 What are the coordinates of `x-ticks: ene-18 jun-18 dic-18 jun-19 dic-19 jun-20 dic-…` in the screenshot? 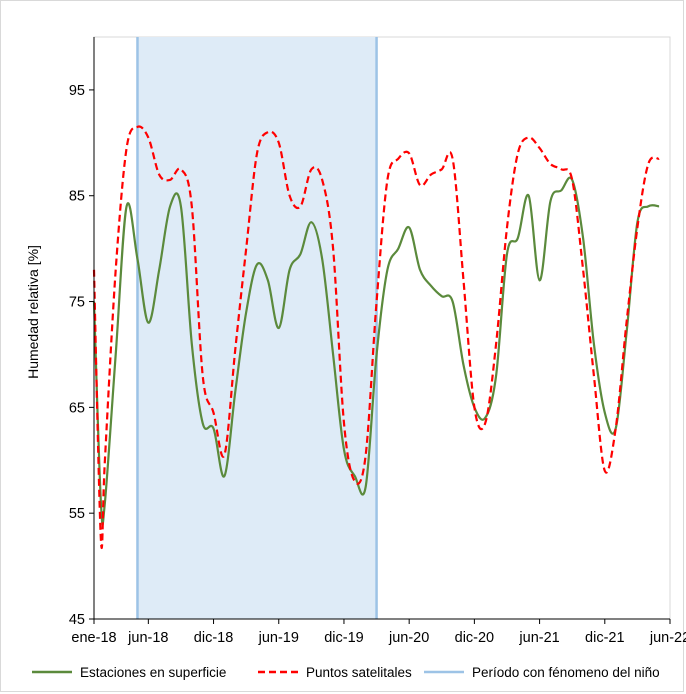 It's located at (378, 632).